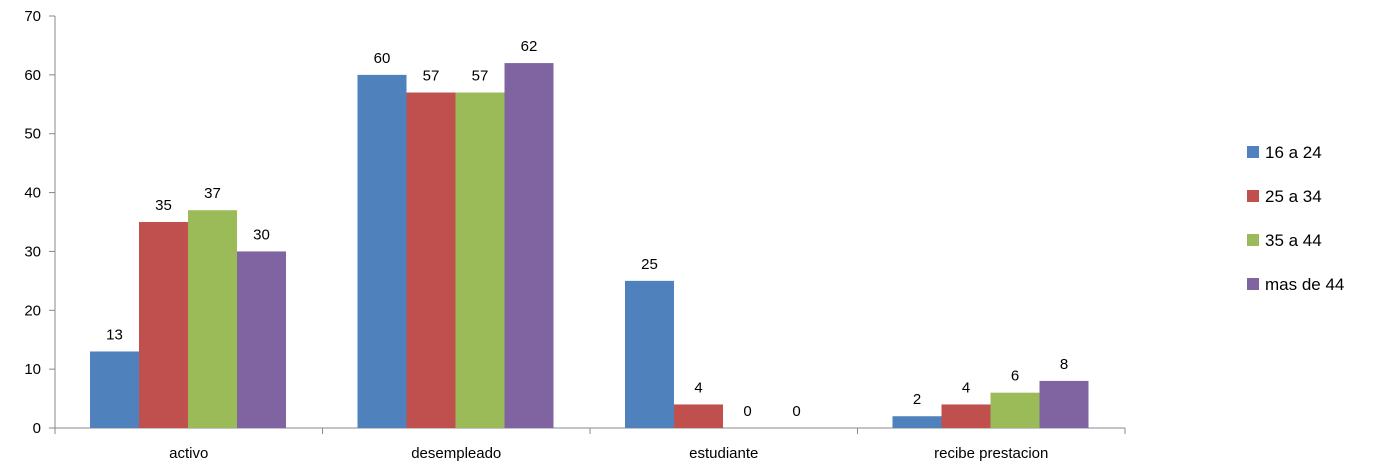  Describe the element at coordinates (529, 46) in the screenshot. I see `data-label: 62` at that location.